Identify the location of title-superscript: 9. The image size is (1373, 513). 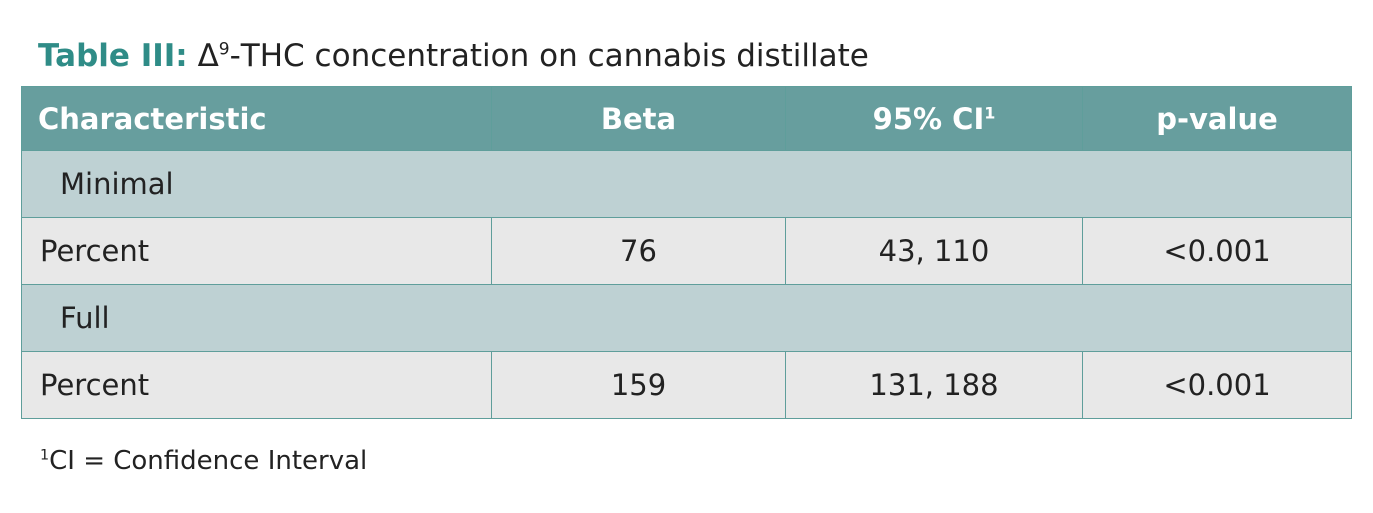
(224, 49).